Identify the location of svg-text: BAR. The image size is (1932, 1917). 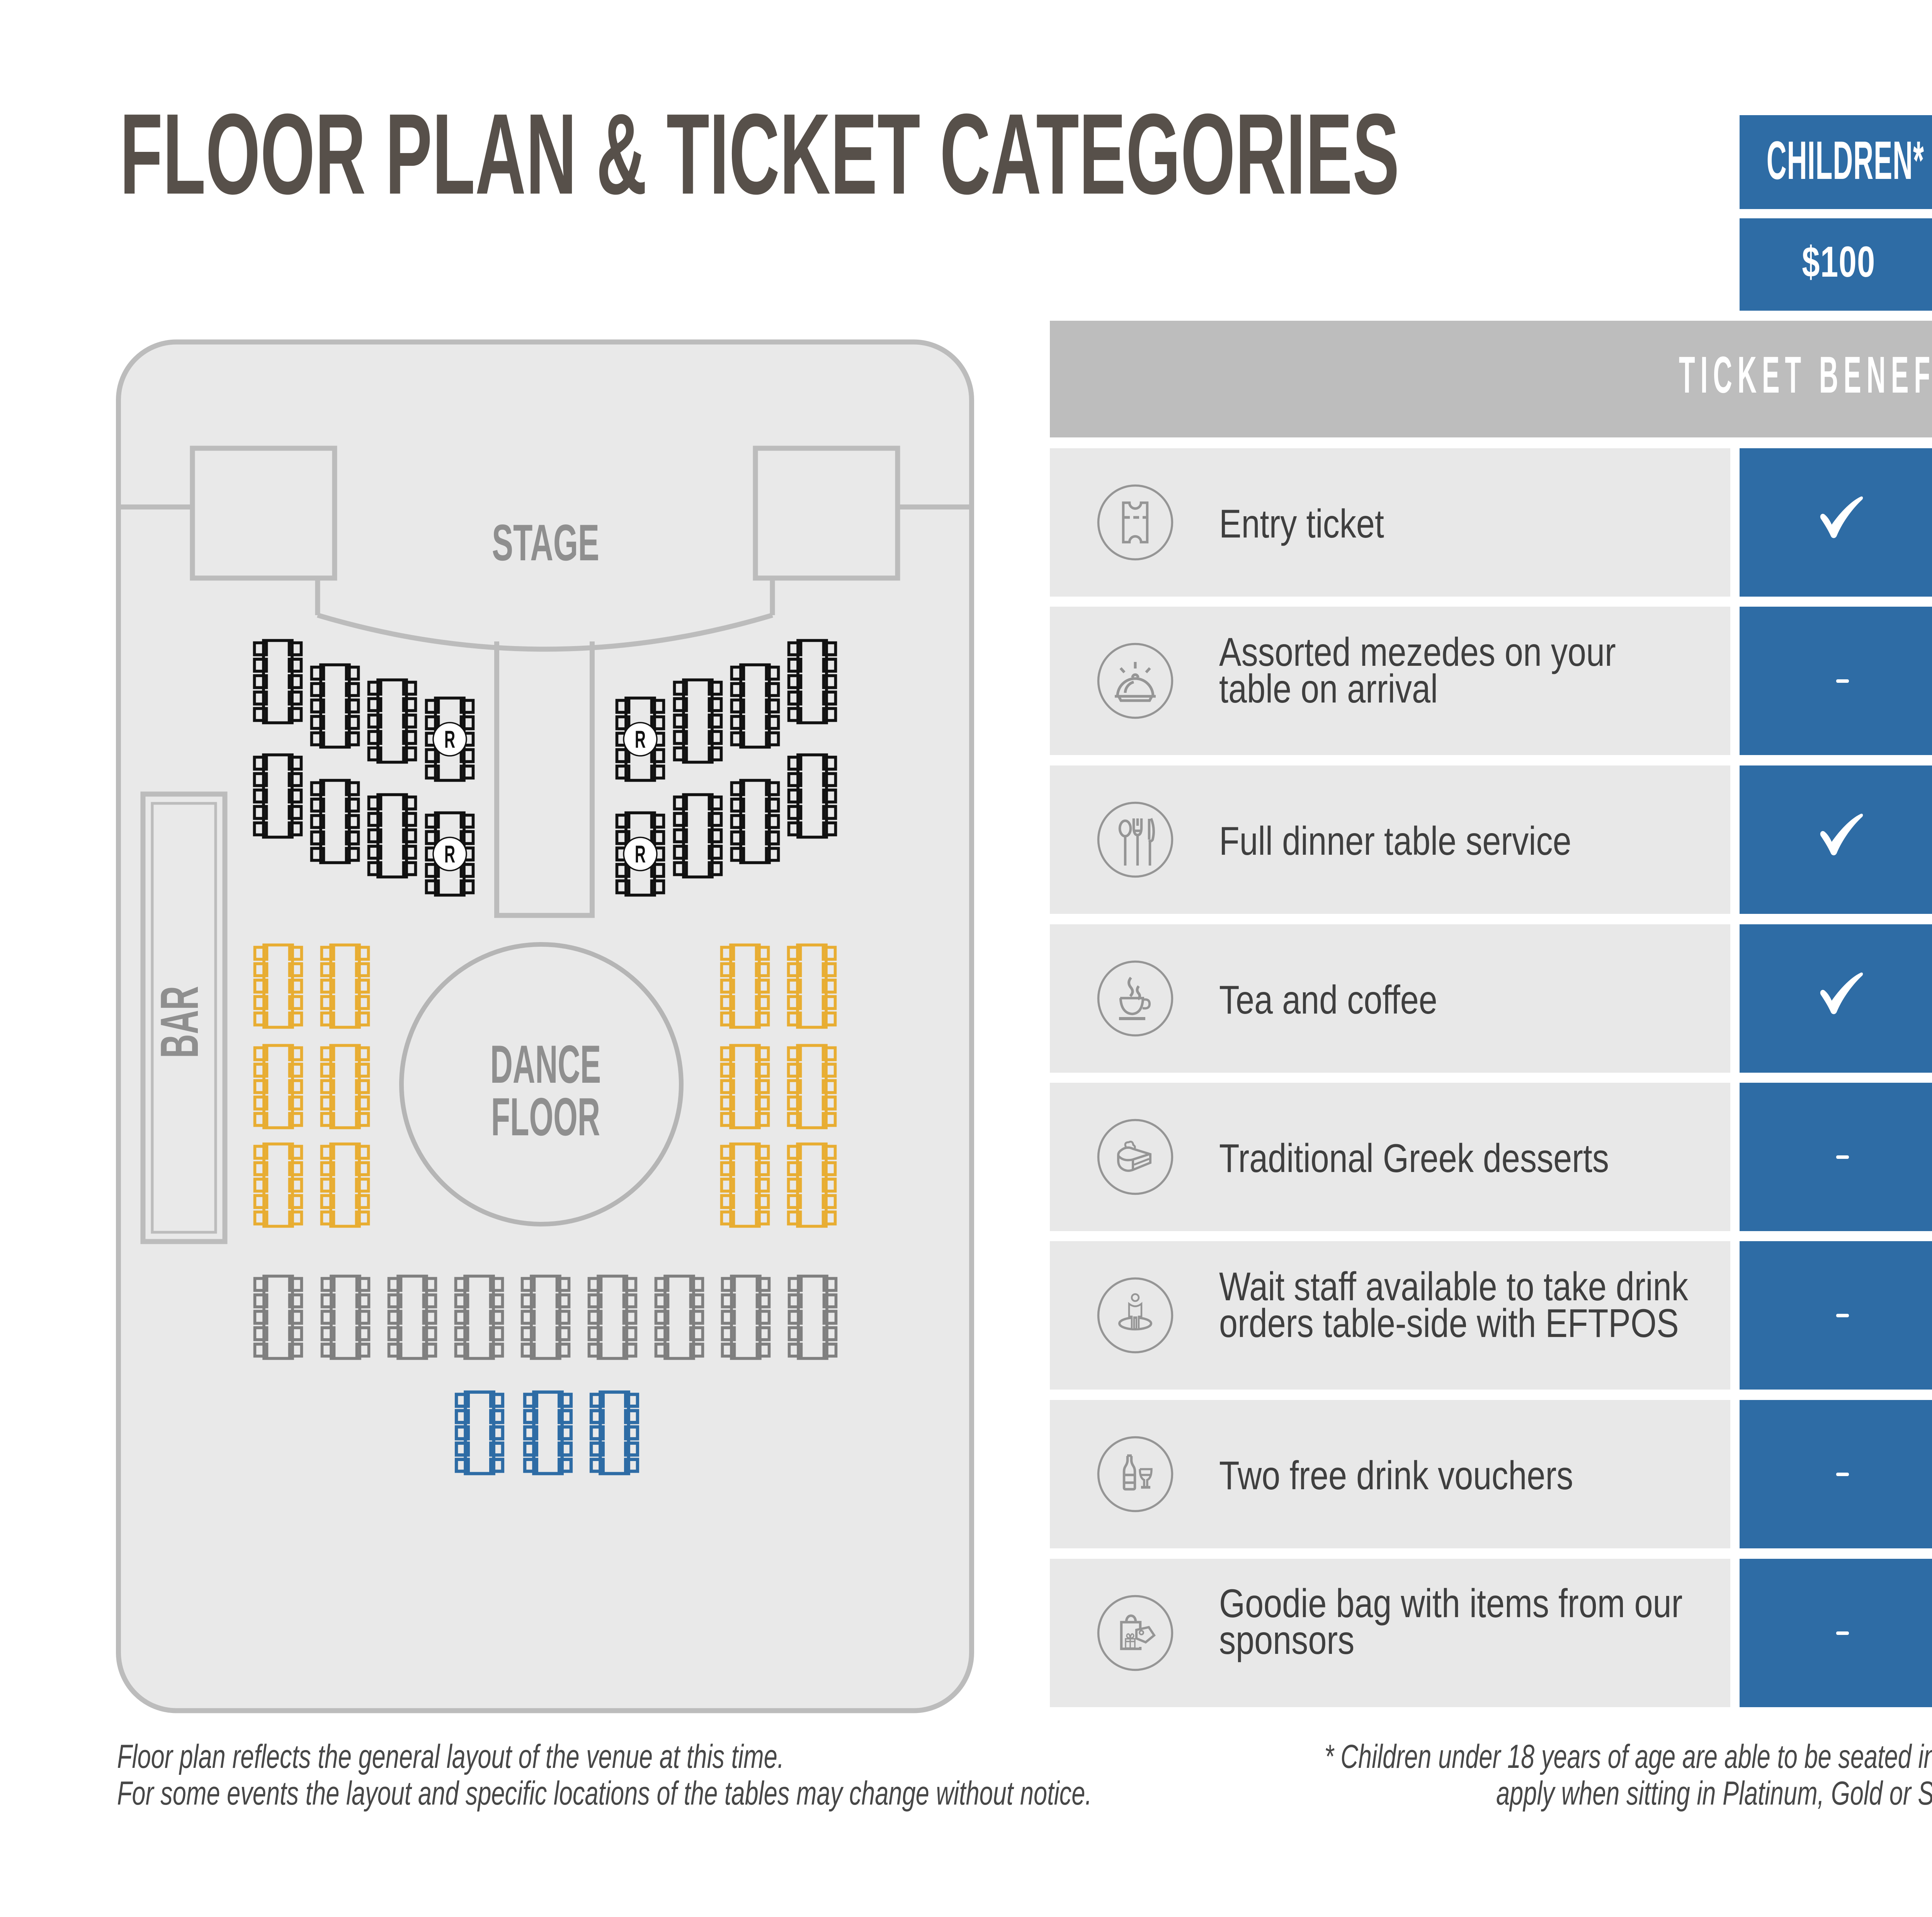
(179, 1022).